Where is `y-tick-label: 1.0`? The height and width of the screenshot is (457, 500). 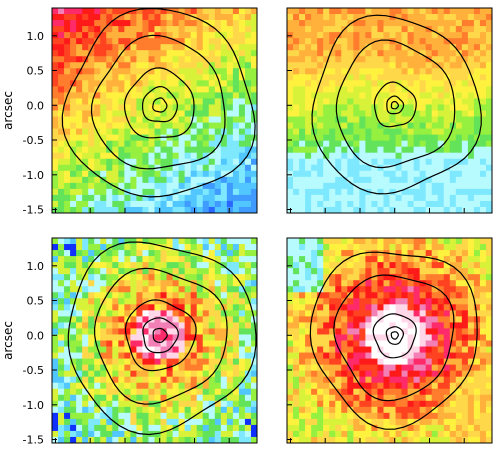
y-tick-label: 1.0 is located at coordinates (36, 36).